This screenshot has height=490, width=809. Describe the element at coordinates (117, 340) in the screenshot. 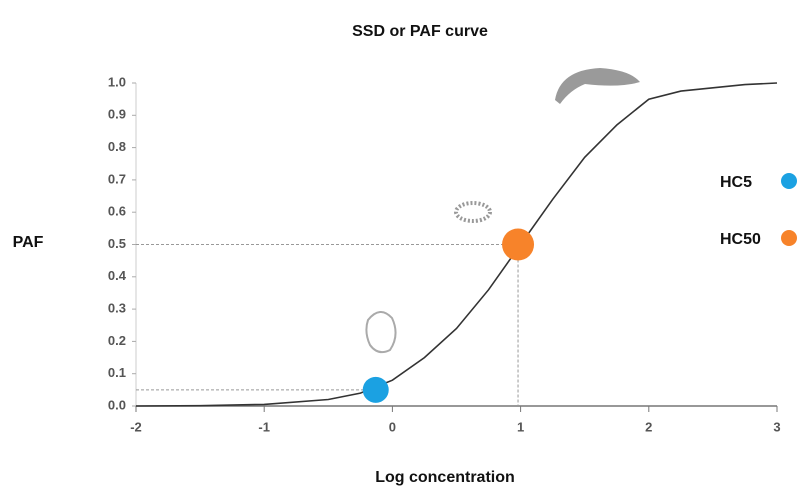

I see `y-tick-label: 0.2` at that location.